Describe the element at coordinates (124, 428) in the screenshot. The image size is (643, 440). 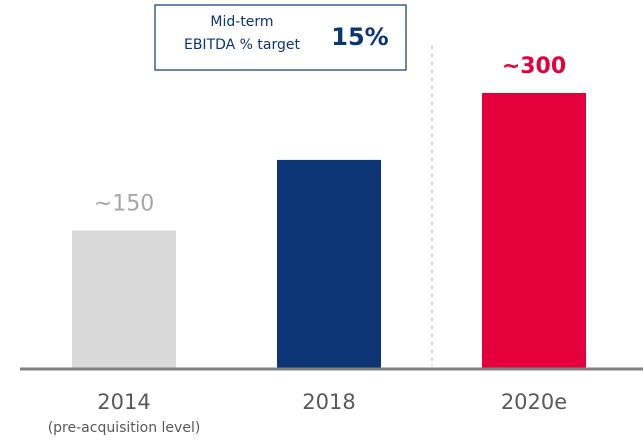
I see `category-note: (pre-acquisition level)` at that location.